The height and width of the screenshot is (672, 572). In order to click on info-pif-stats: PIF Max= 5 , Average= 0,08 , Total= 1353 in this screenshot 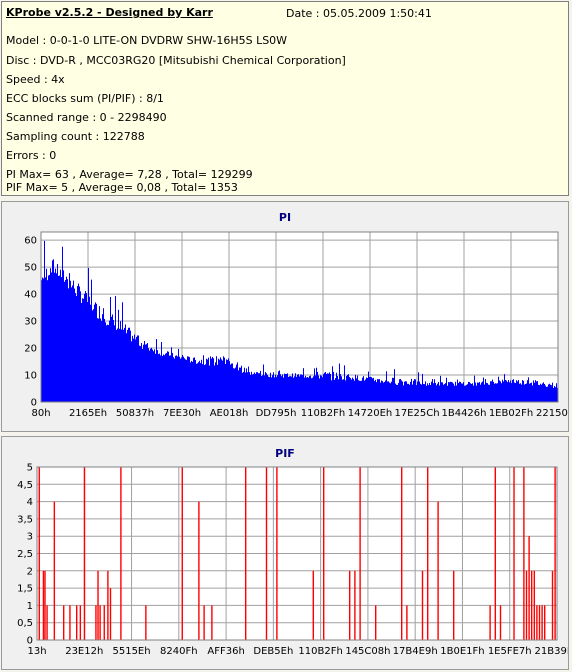, I will do `click(122, 187)`.